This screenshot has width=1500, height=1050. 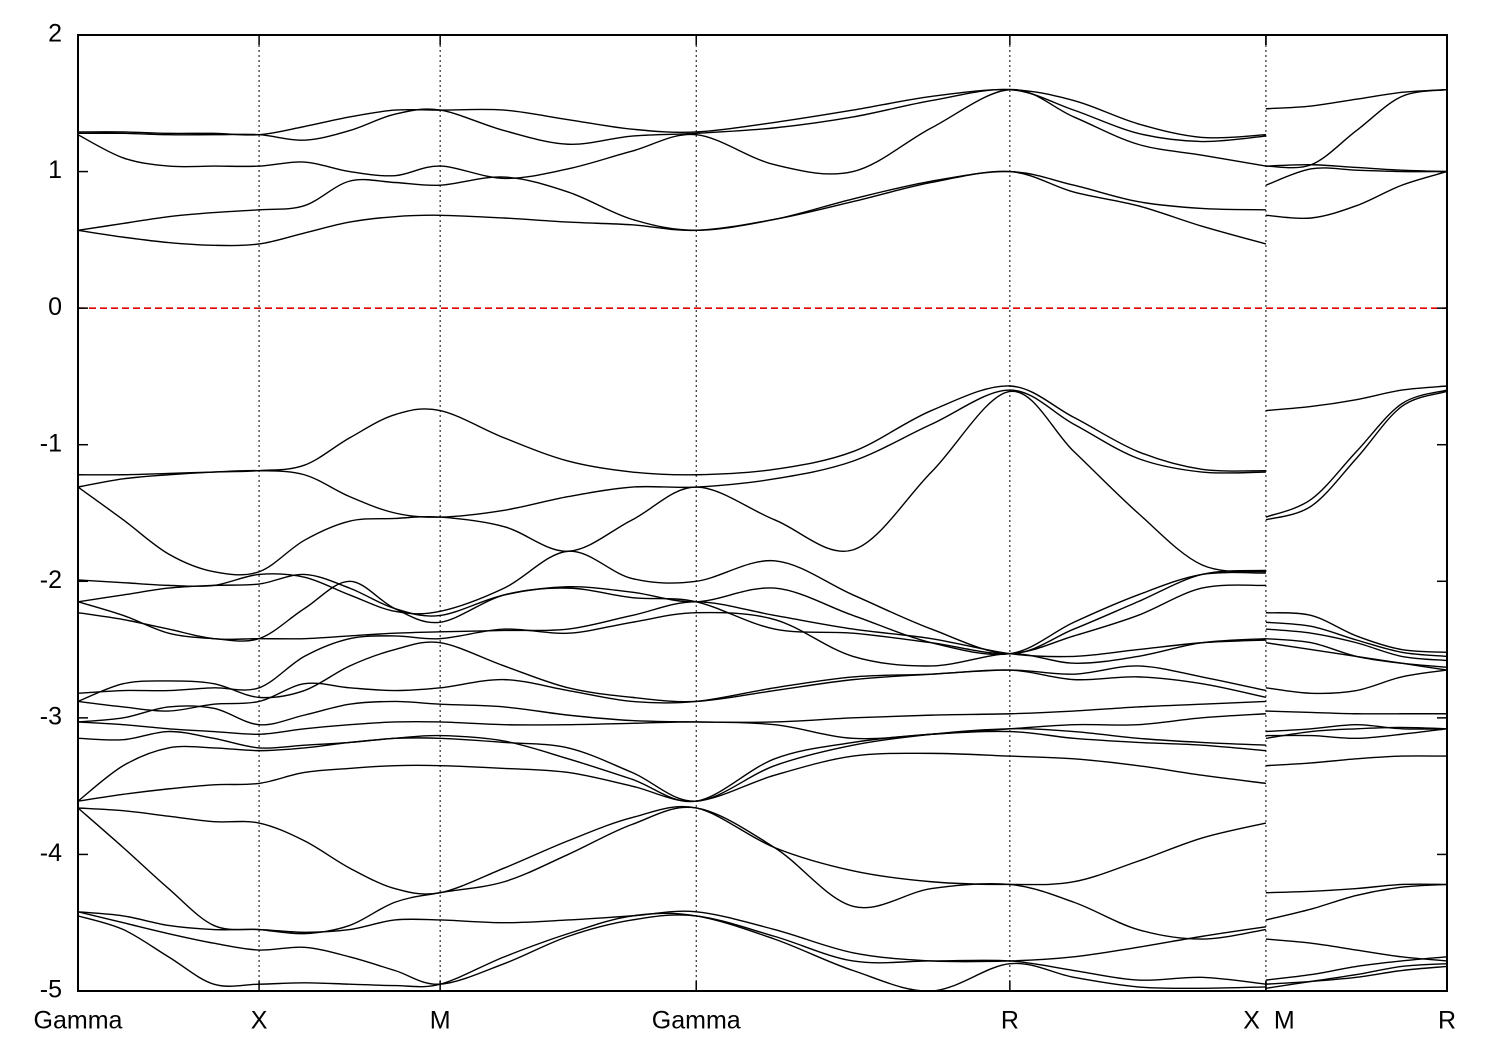 I want to click on y-tick-label: 2, so click(x=55, y=34).